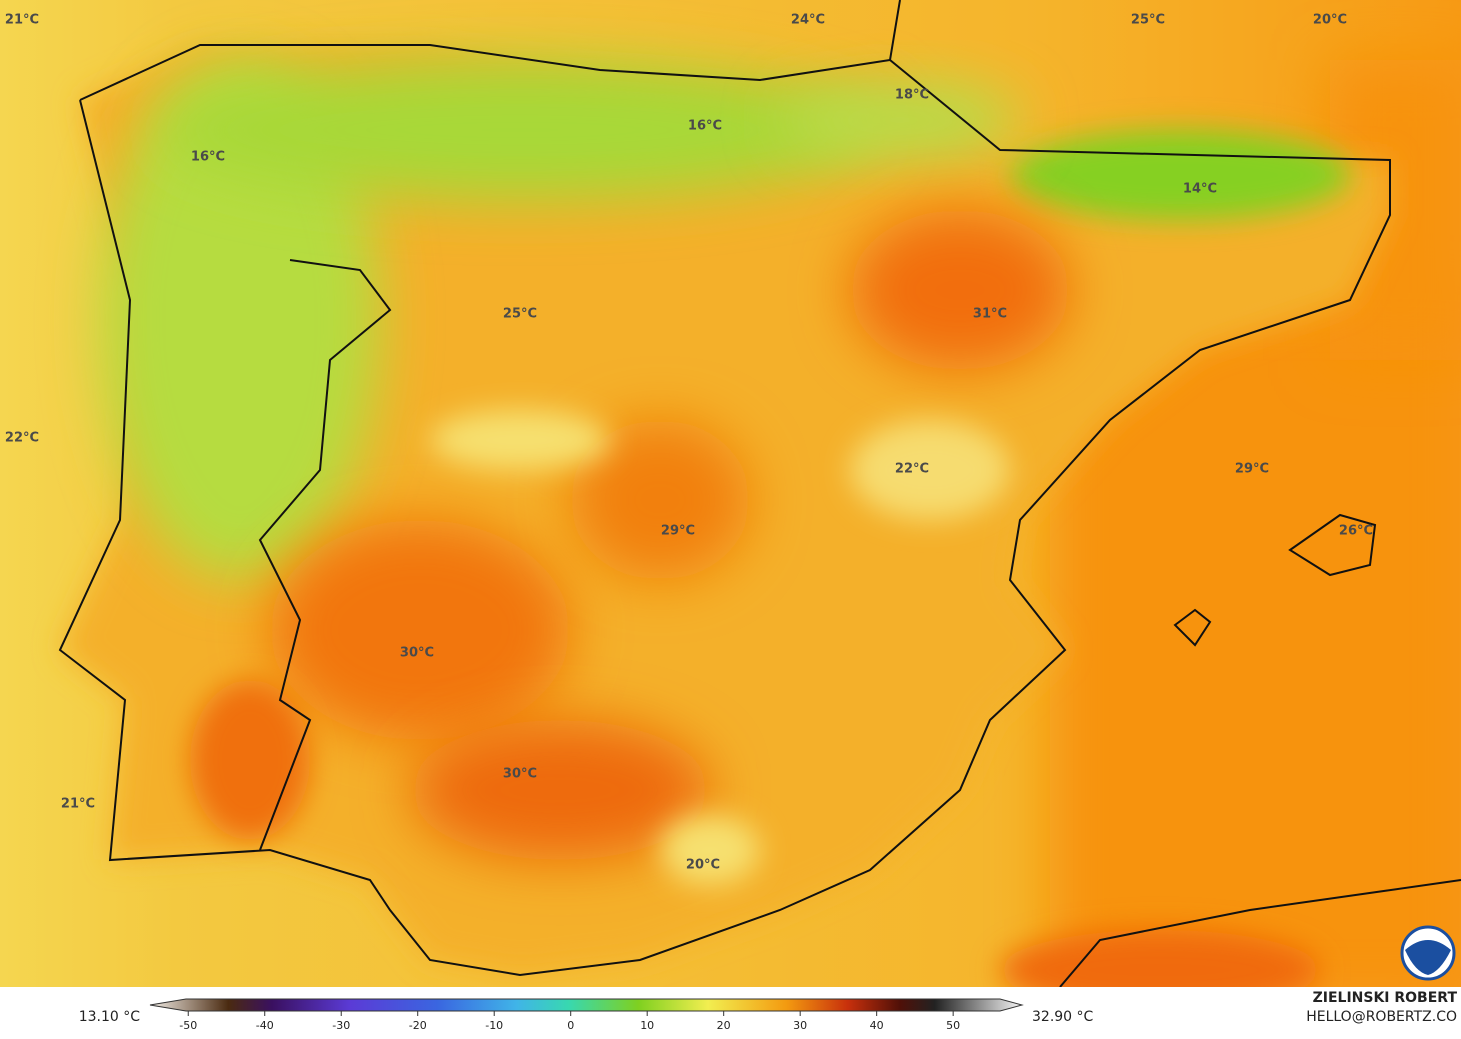 The height and width of the screenshot is (1039, 1461). I want to click on colorbar-ticks: -50 -40 -30 -20 -10 0 10 20 30 40 50, so click(569, 1021).